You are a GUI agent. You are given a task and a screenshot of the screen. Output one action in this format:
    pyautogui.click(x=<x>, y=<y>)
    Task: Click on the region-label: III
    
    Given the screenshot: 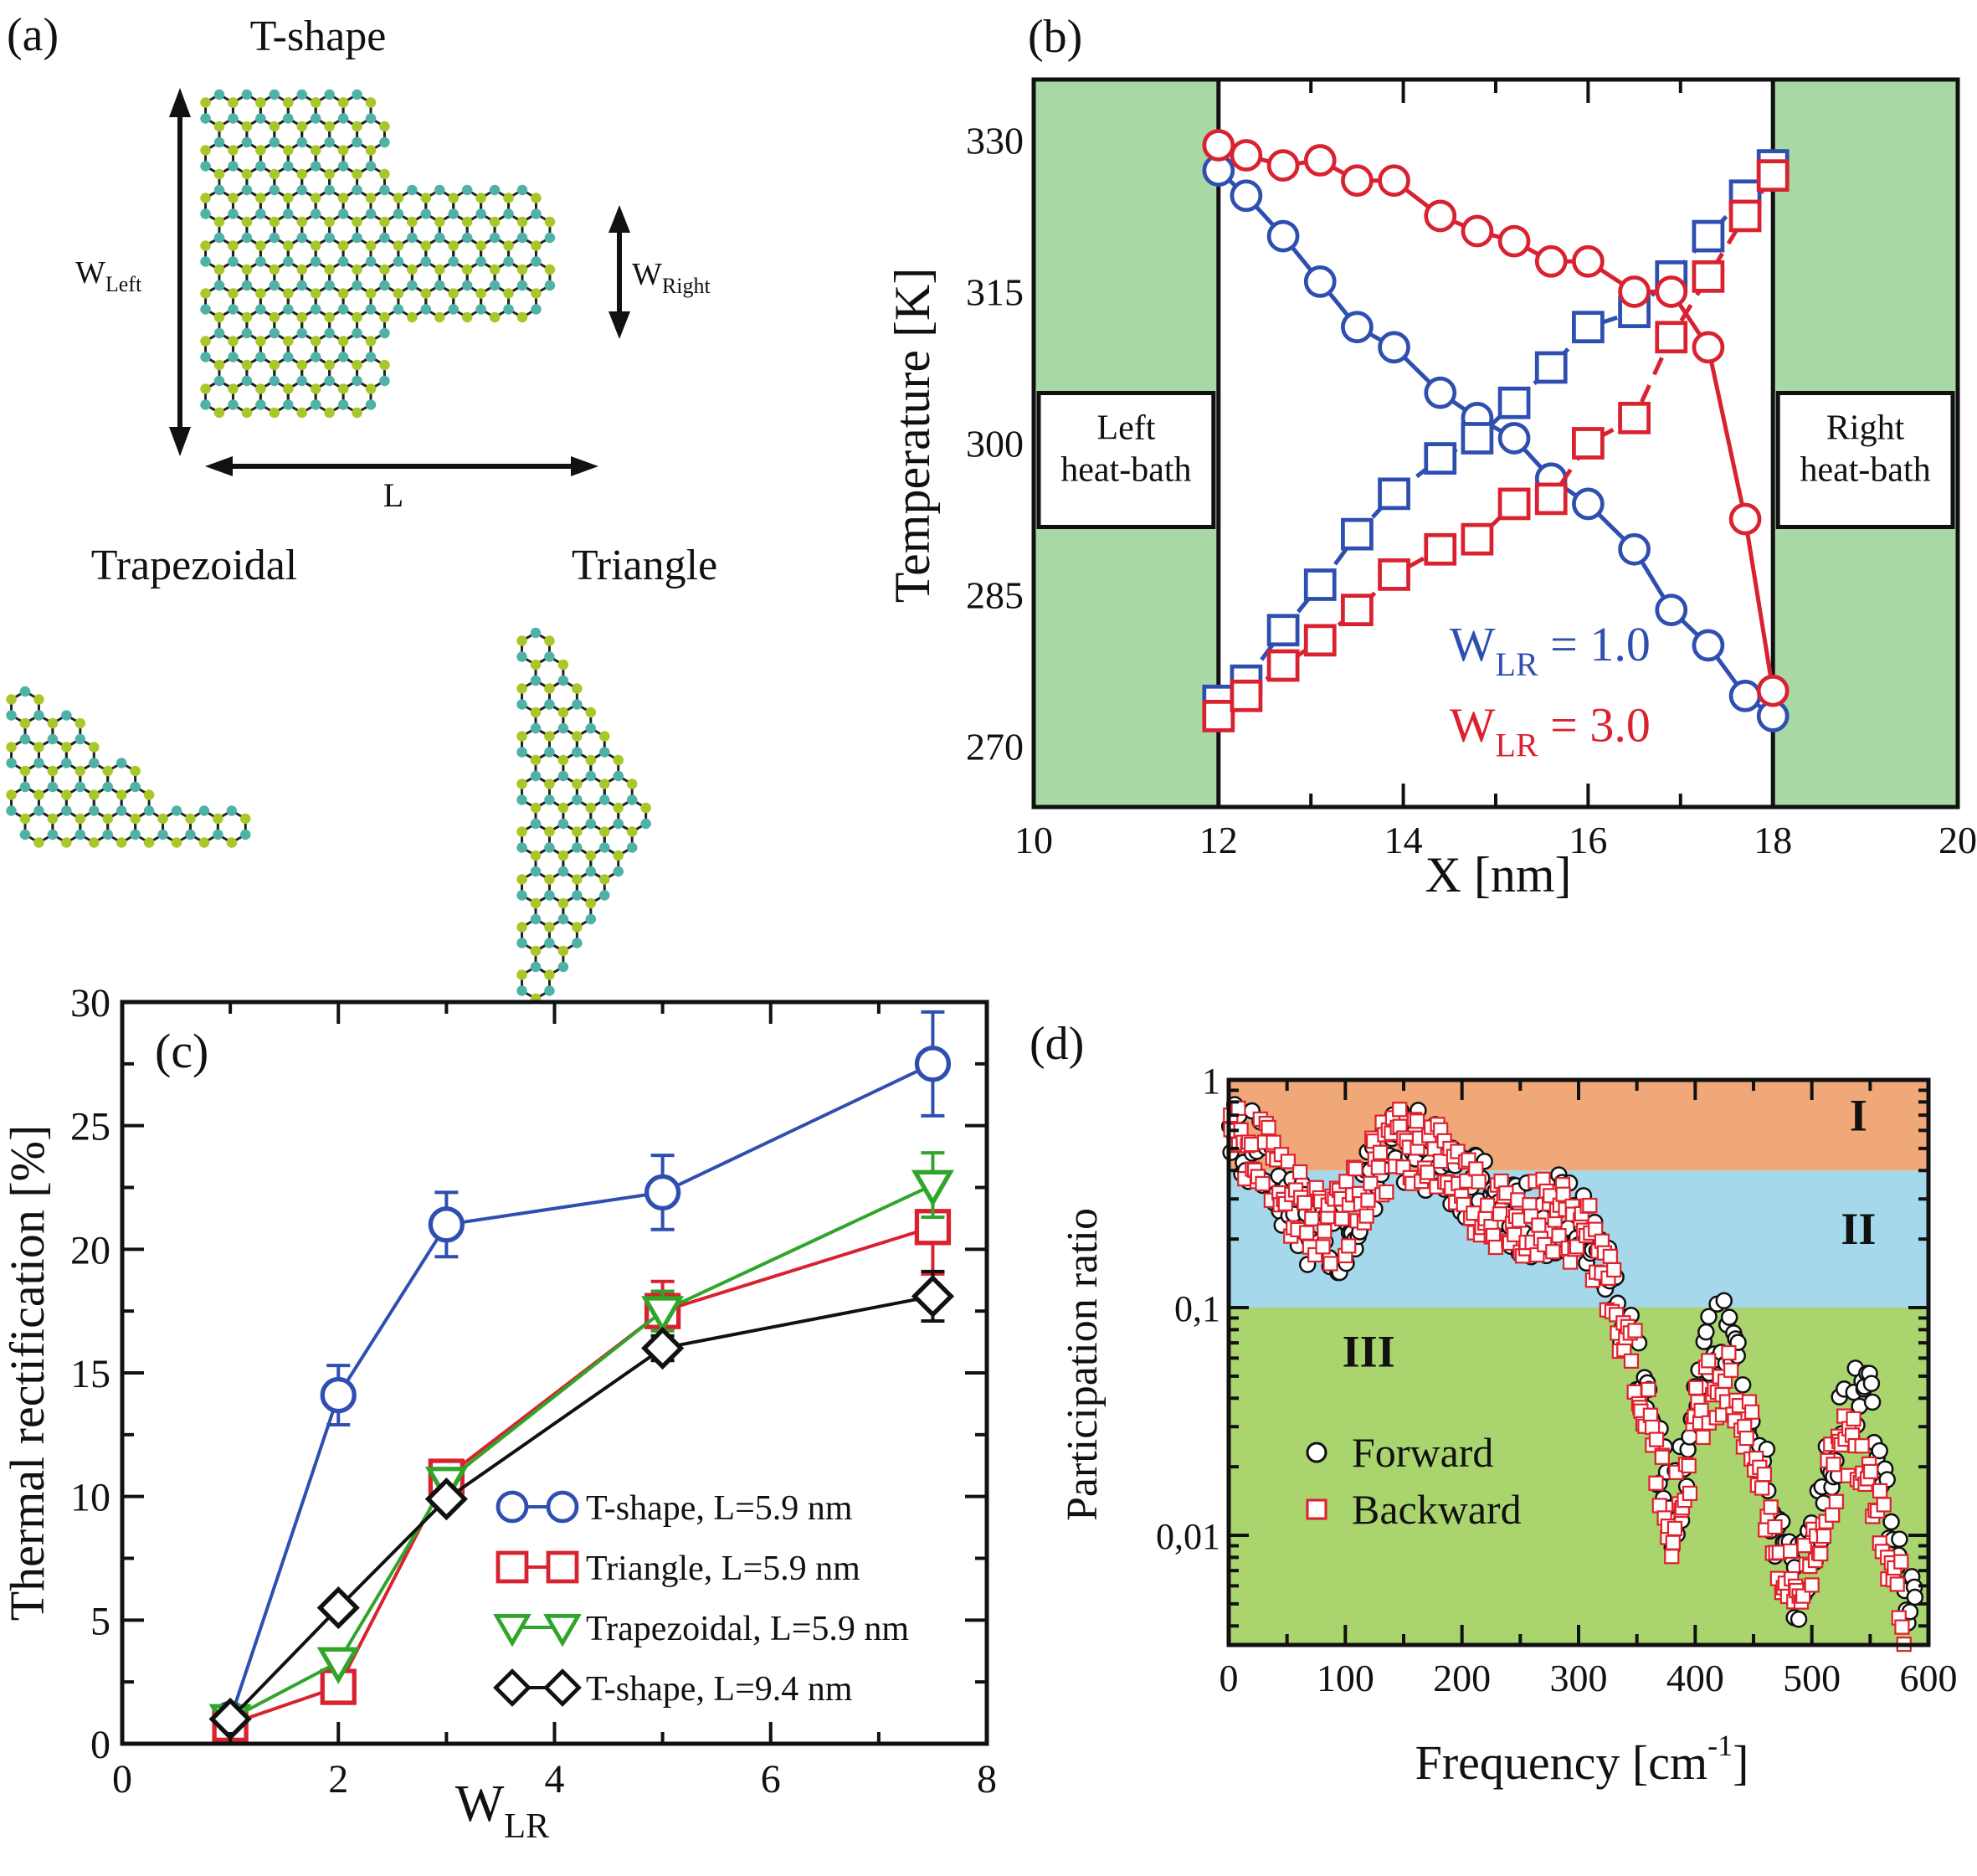 What is the action you would take?
    pyautogui.click(x=1369, y=1352)
    